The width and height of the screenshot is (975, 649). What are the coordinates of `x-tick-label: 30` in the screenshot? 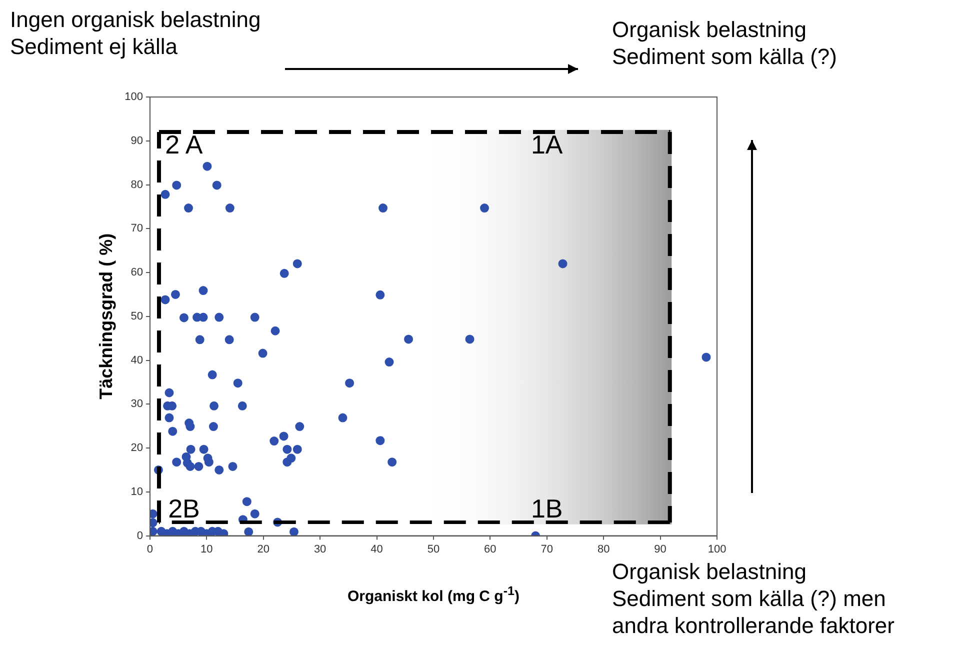 It's located at (320, 549).